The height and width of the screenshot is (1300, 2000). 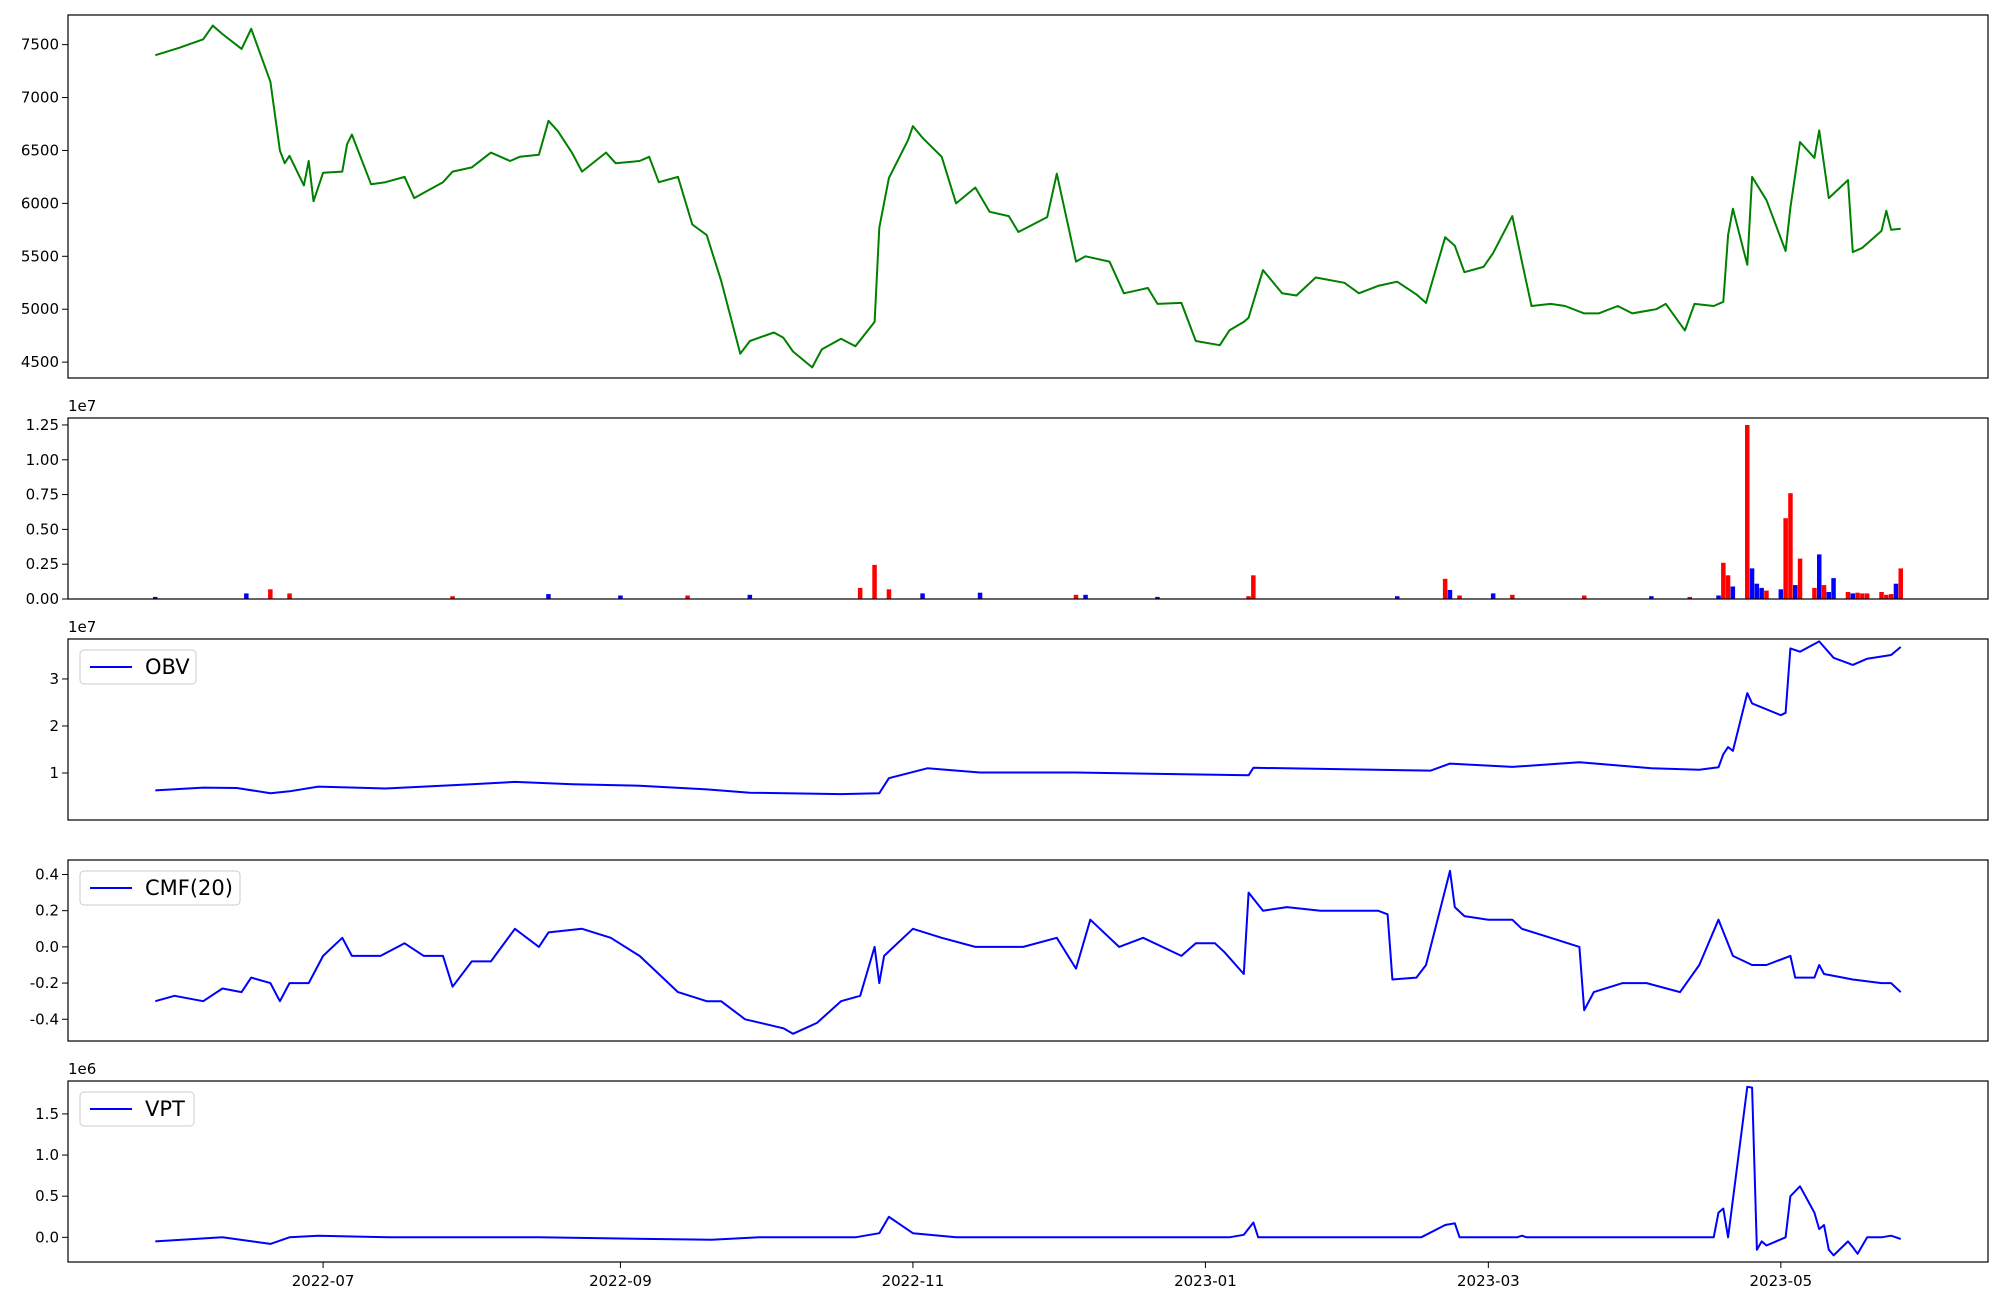 I want to click on y-tick-label: 0.2, so click(x=47, y=911).